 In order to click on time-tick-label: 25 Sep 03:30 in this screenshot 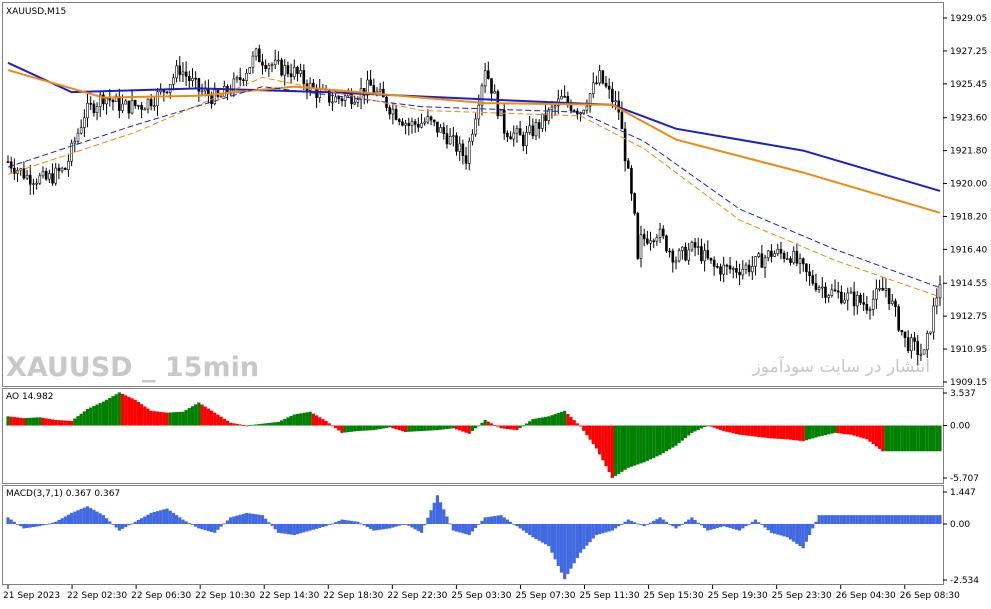, I will do `click(481, 596)`.